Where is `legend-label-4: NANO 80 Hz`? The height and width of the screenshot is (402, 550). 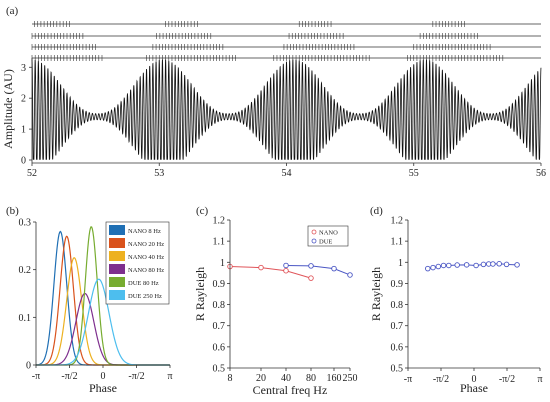 legend-label-4: NANO 80 Hz is located at coordinates (146, 270).